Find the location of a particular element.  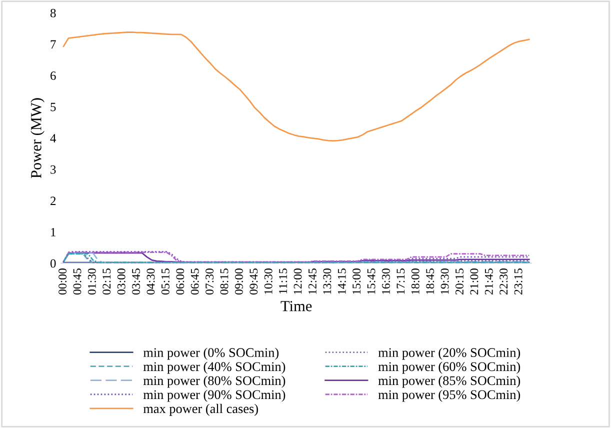

y-tick-label: 8 is located at coordinates (53, 13).